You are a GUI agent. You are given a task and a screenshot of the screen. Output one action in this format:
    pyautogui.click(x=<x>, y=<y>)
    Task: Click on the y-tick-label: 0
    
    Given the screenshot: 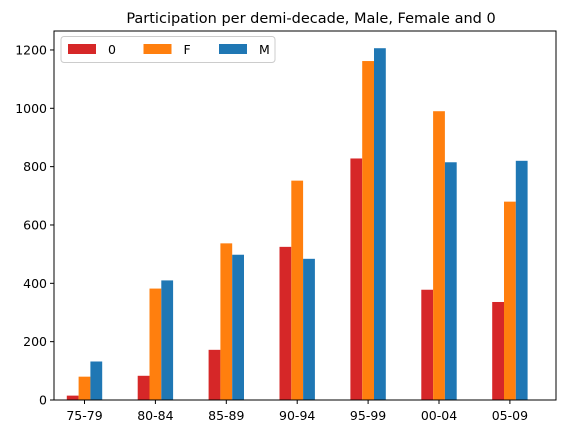 What is the action you would take?
    pyautogui.click(x=43, y=400)
    